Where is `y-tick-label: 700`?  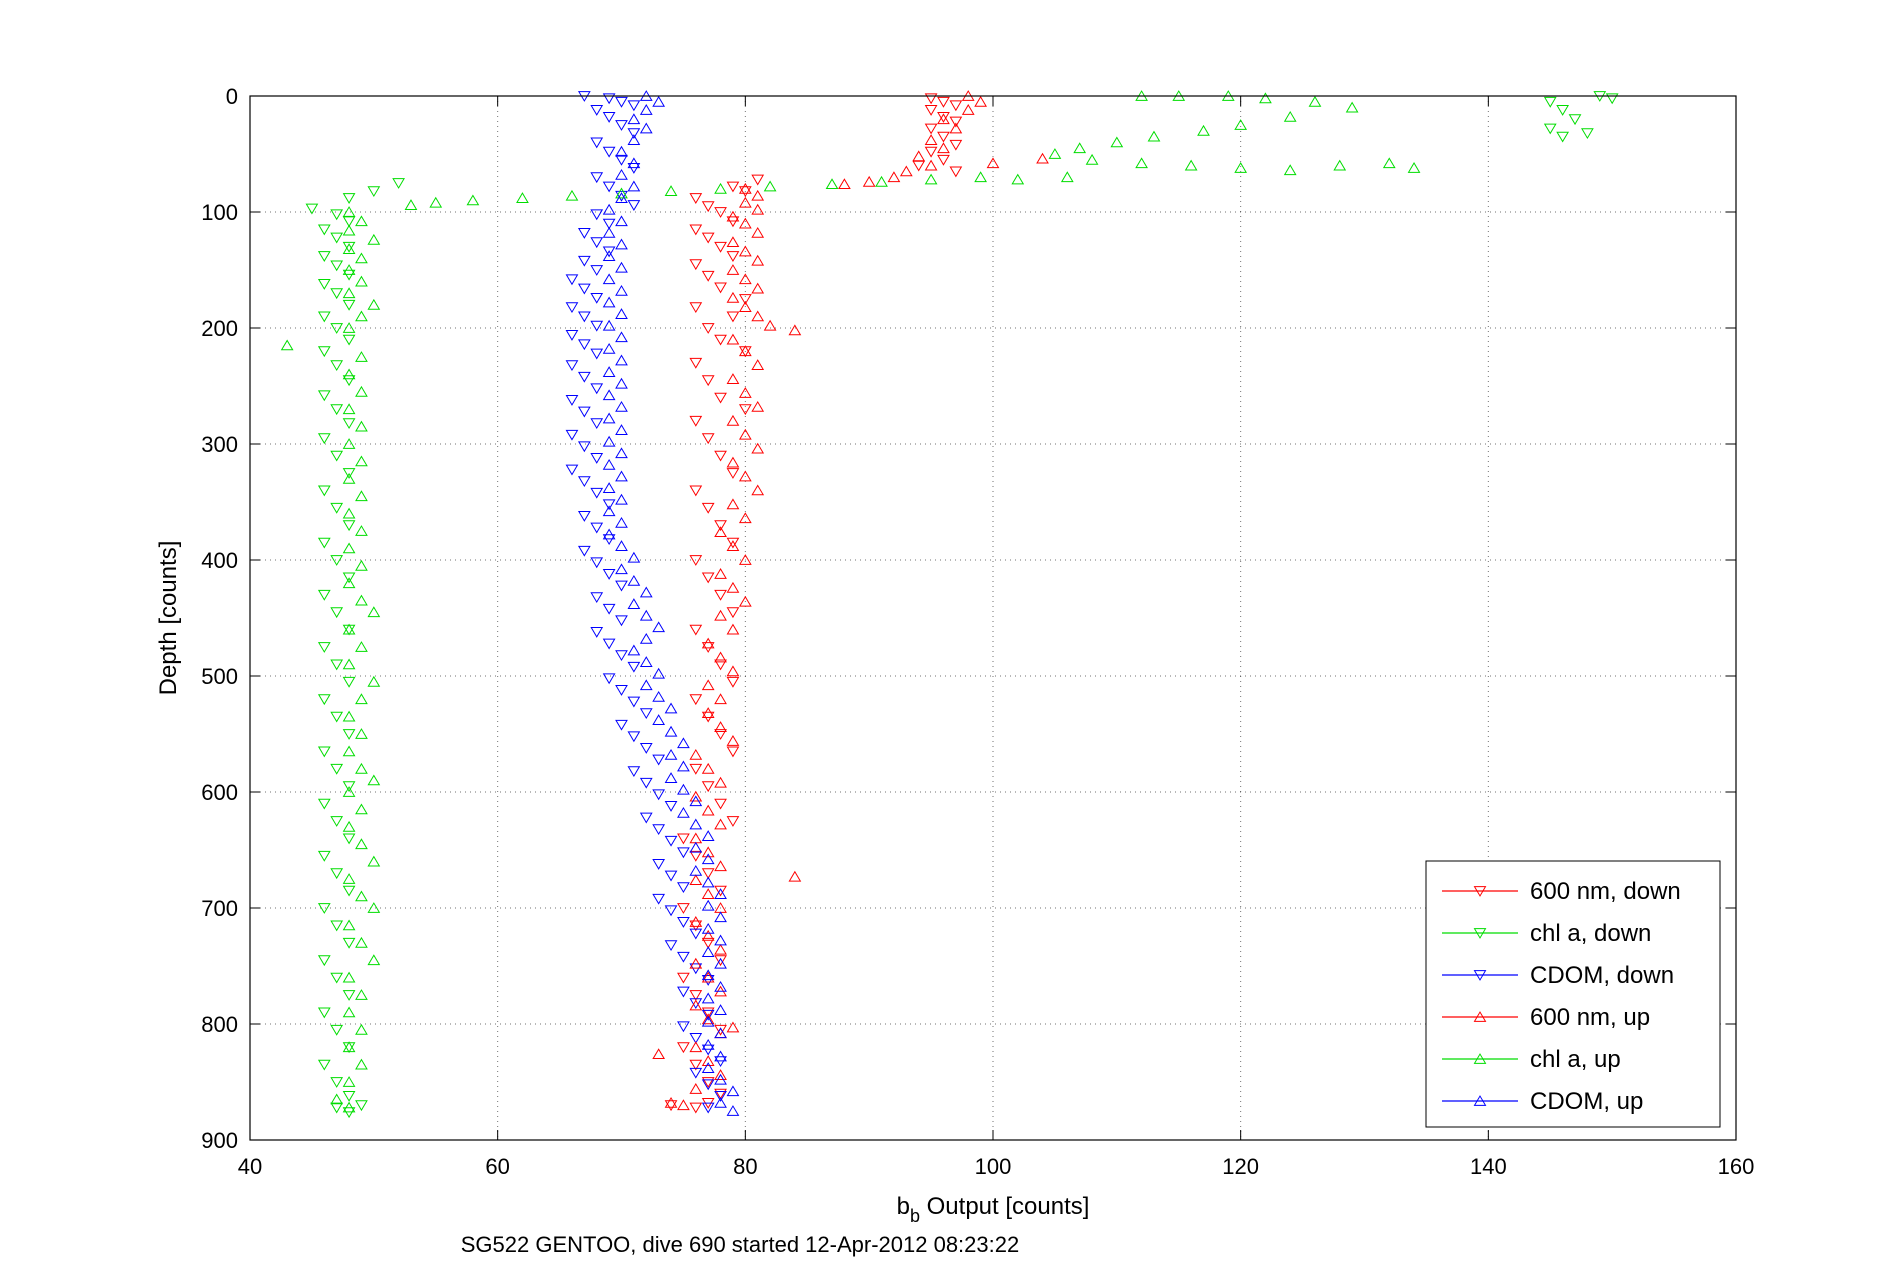 y-tick-label: 700 is located at coordinates (219, 908).